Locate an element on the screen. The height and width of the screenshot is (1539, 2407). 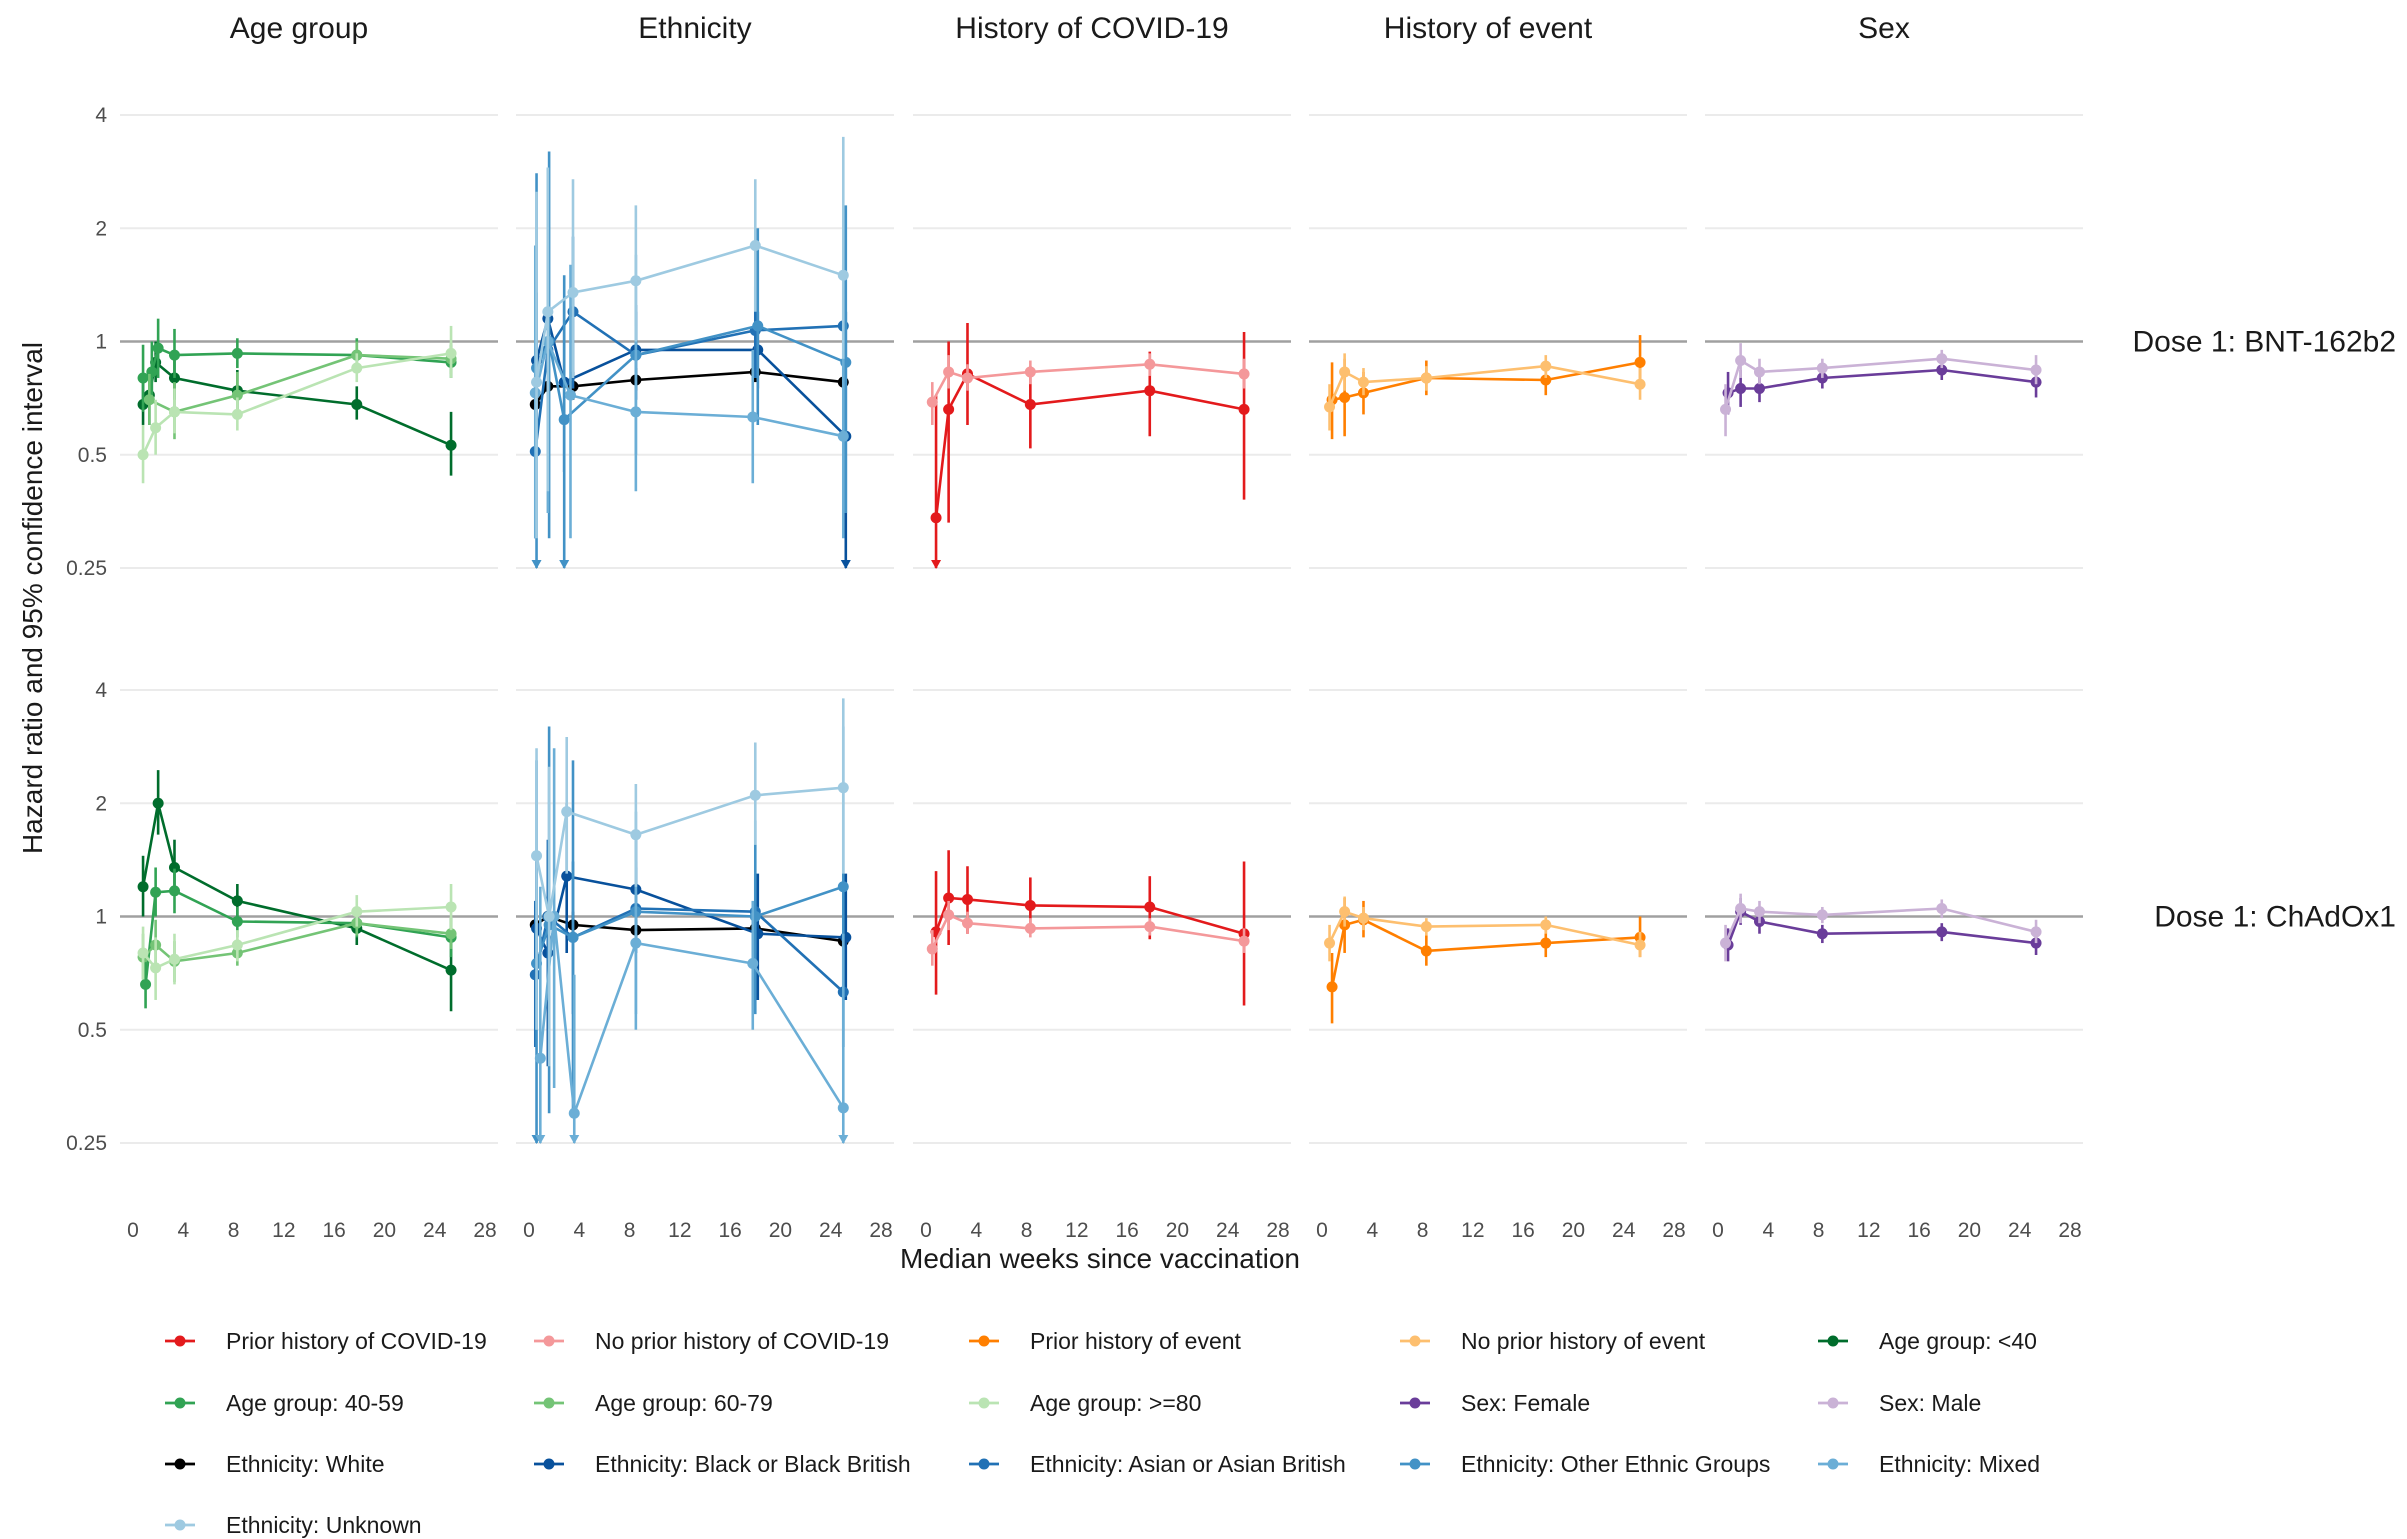
row-label: Dose 1: BNT-162b2 is located at coordinates (2264, 342).